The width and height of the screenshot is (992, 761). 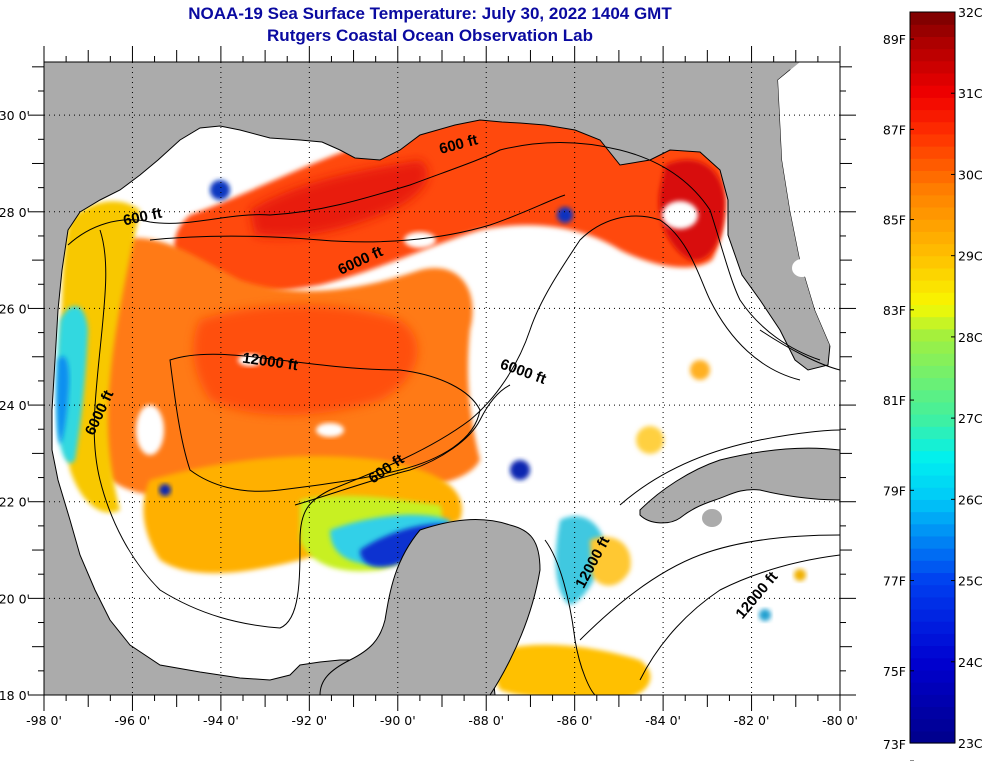 What do you see at coordinates (663, 720) in the screenshot?
I see `x-tick-label: -84 0'` at bounding box center [663, 720].